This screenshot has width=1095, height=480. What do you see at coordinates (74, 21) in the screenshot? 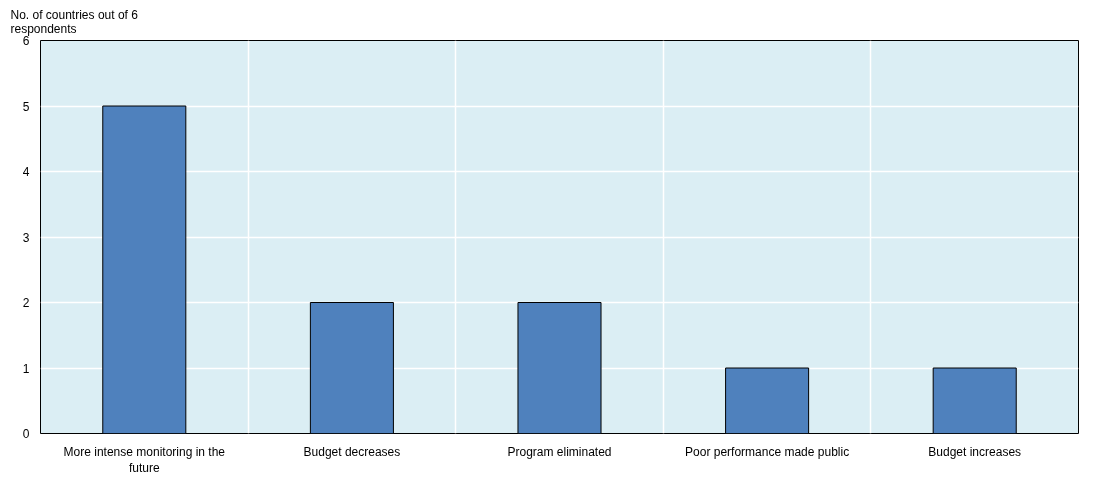
I see `y-axis-title: No. of countries out of 6 respondents` at bounding box center [74, 21].